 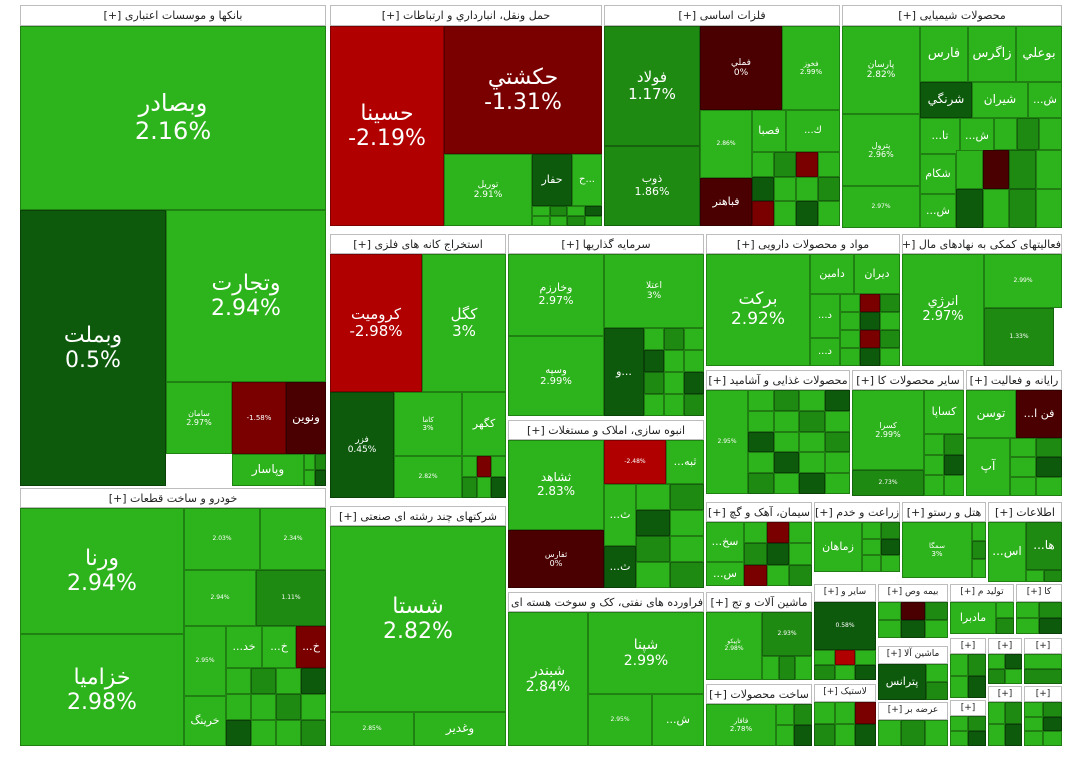 I want to click on sector-header: سایر و [+], so click(x=845, y=593).